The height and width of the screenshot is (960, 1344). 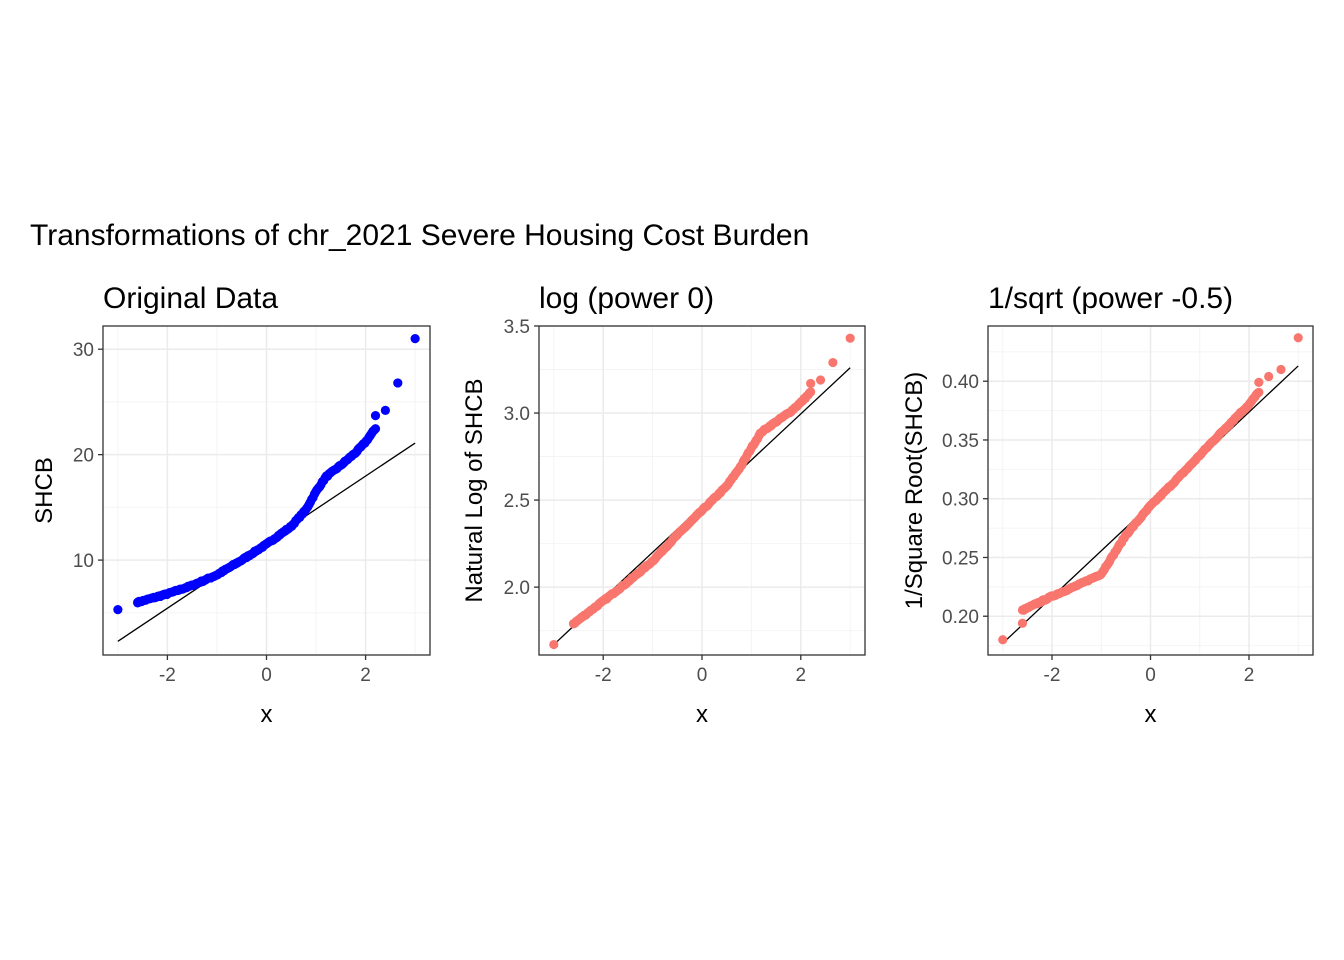 What do you see at coordinates (626, 298) in the screenshot?
I see `panel-title: log (power 0)` at bounding box center [626, 298].